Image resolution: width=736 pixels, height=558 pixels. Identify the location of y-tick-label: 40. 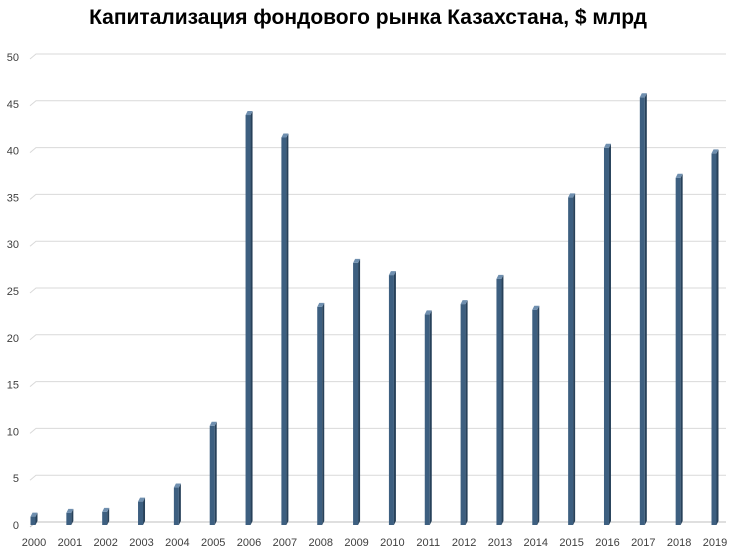
(13, 152).